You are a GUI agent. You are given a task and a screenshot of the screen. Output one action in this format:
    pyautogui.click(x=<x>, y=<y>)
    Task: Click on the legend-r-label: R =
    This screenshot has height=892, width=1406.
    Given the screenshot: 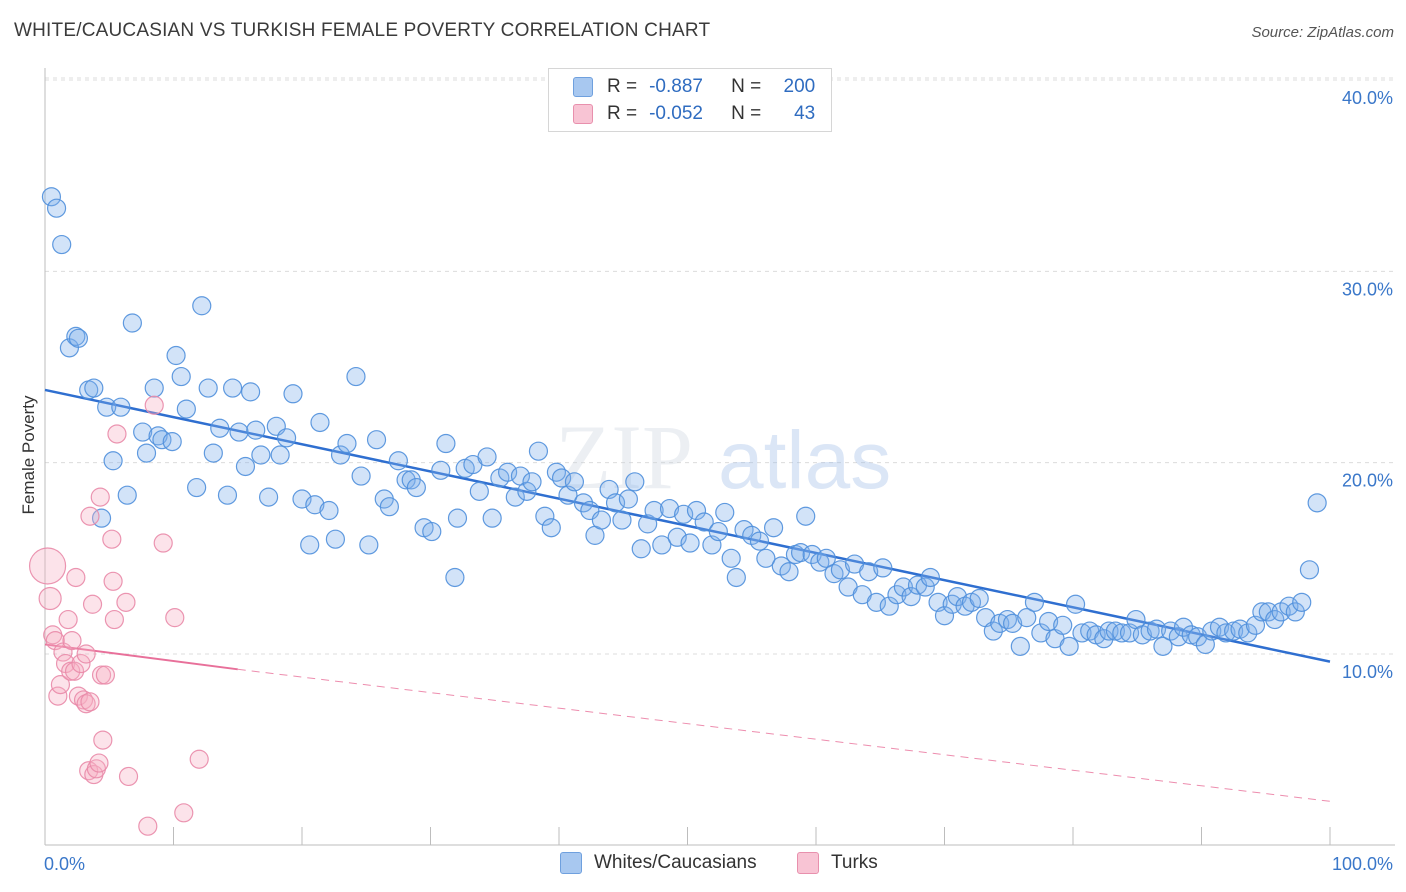 What is the action you would take?
    pyautogui.click(x=622, y=86)
    